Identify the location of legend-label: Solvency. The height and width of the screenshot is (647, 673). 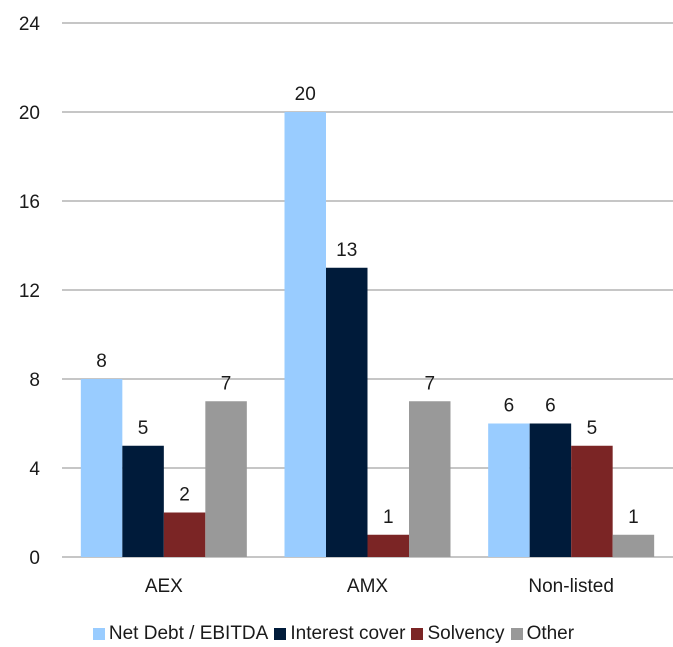
(466, 633).